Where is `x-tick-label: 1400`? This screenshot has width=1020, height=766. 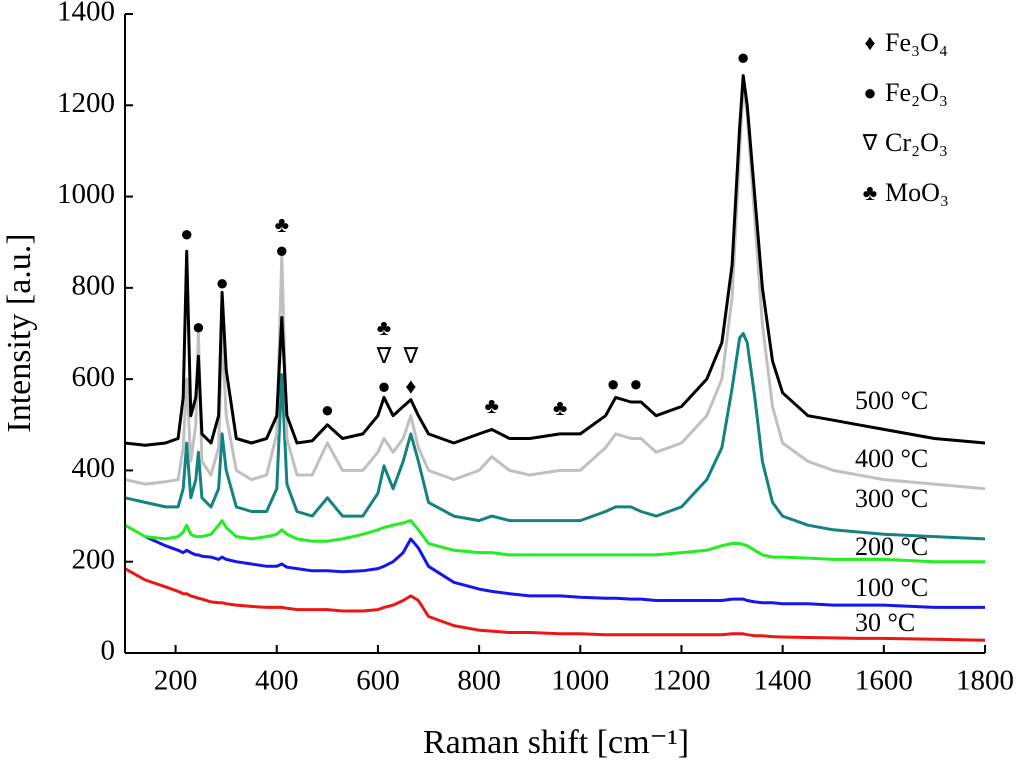
x-tick-label: 1400 is located at coordinates (783, 681).